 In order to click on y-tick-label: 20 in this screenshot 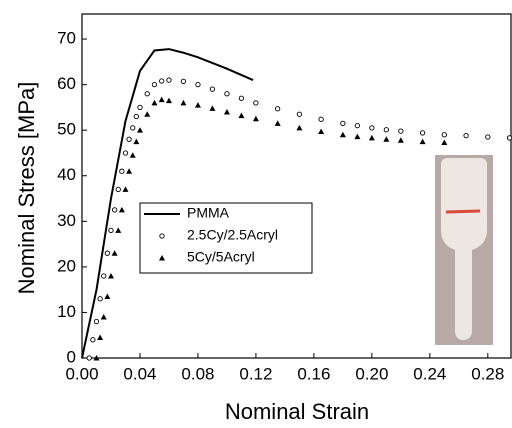, I will do `click(66, 265)`.